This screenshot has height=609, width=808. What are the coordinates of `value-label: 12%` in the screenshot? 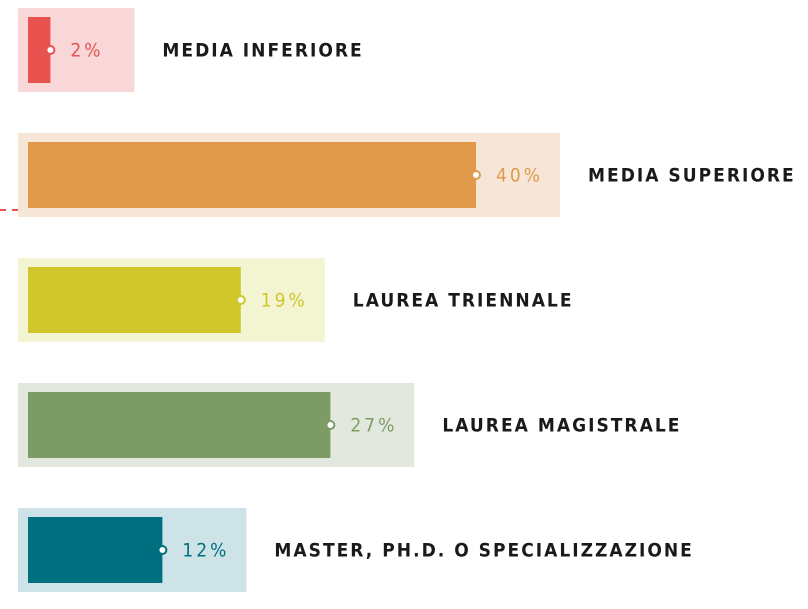 It's located at (205, 551).